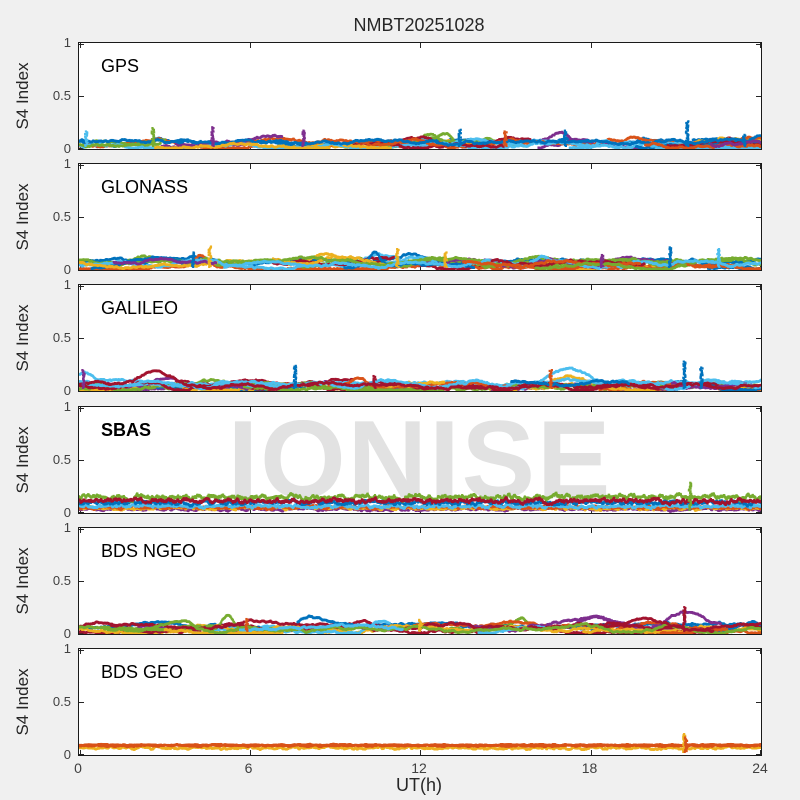 This screenshot has height=800, width=800. Describe the element at coordinates (420, 460) in the screenshot. I see `panel-canvas-sbas` at that location.